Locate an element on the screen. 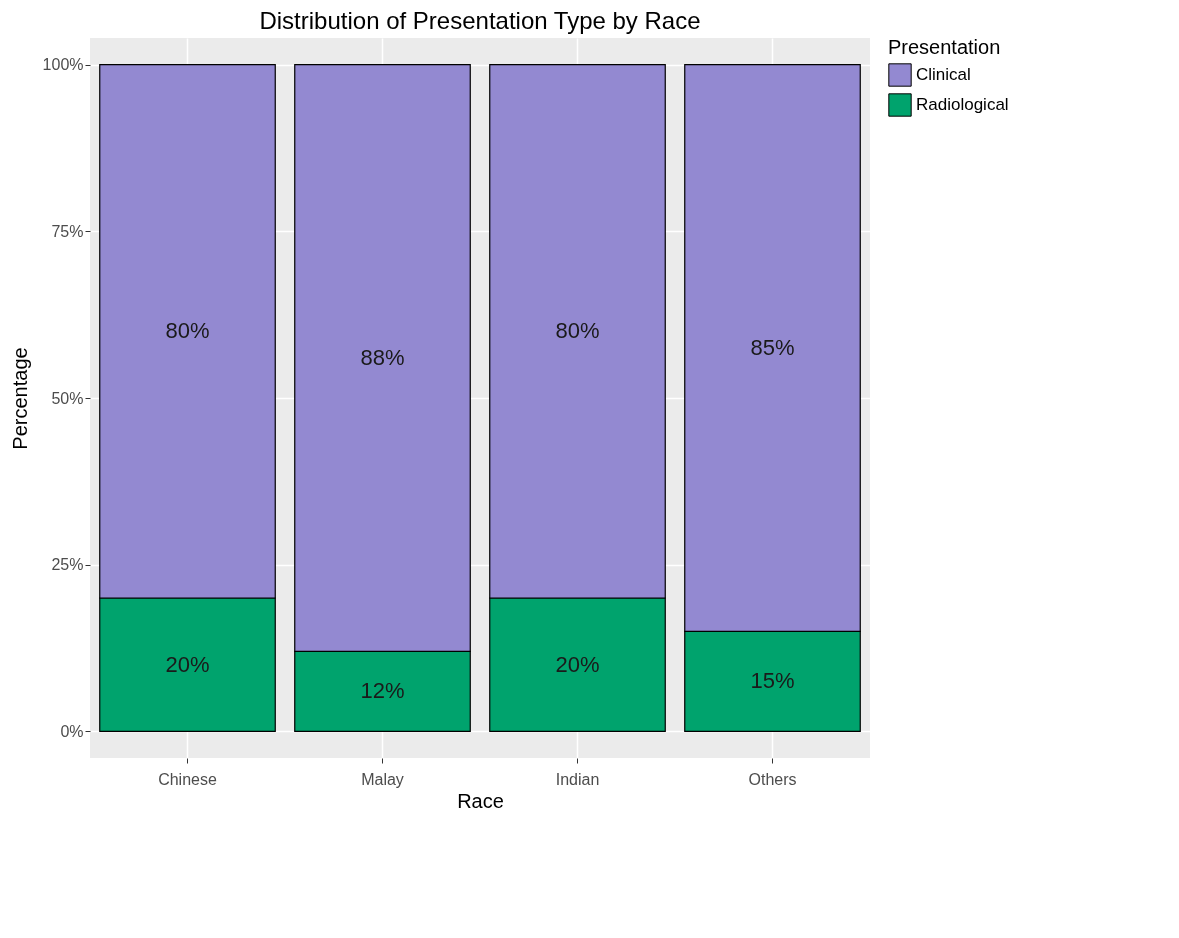 The height and width of the screenshot is (938, 1179). chart-title: Distribution of Presentation Type by Race is located at coordinates (480, 20).